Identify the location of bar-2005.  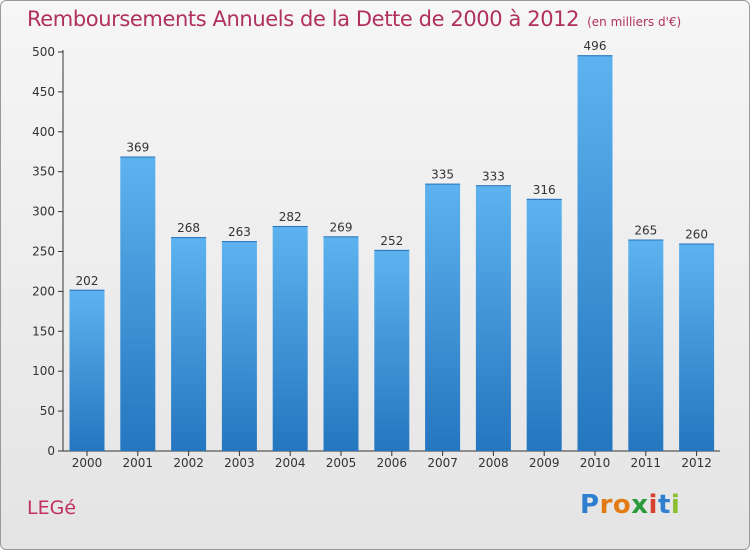
(341, 343).